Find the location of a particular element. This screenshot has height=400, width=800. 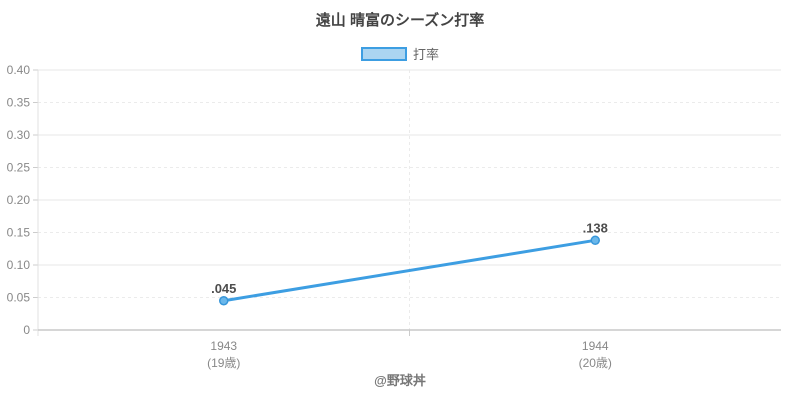

y-axis-label: 0.20 is located at coordinates (19, 200).